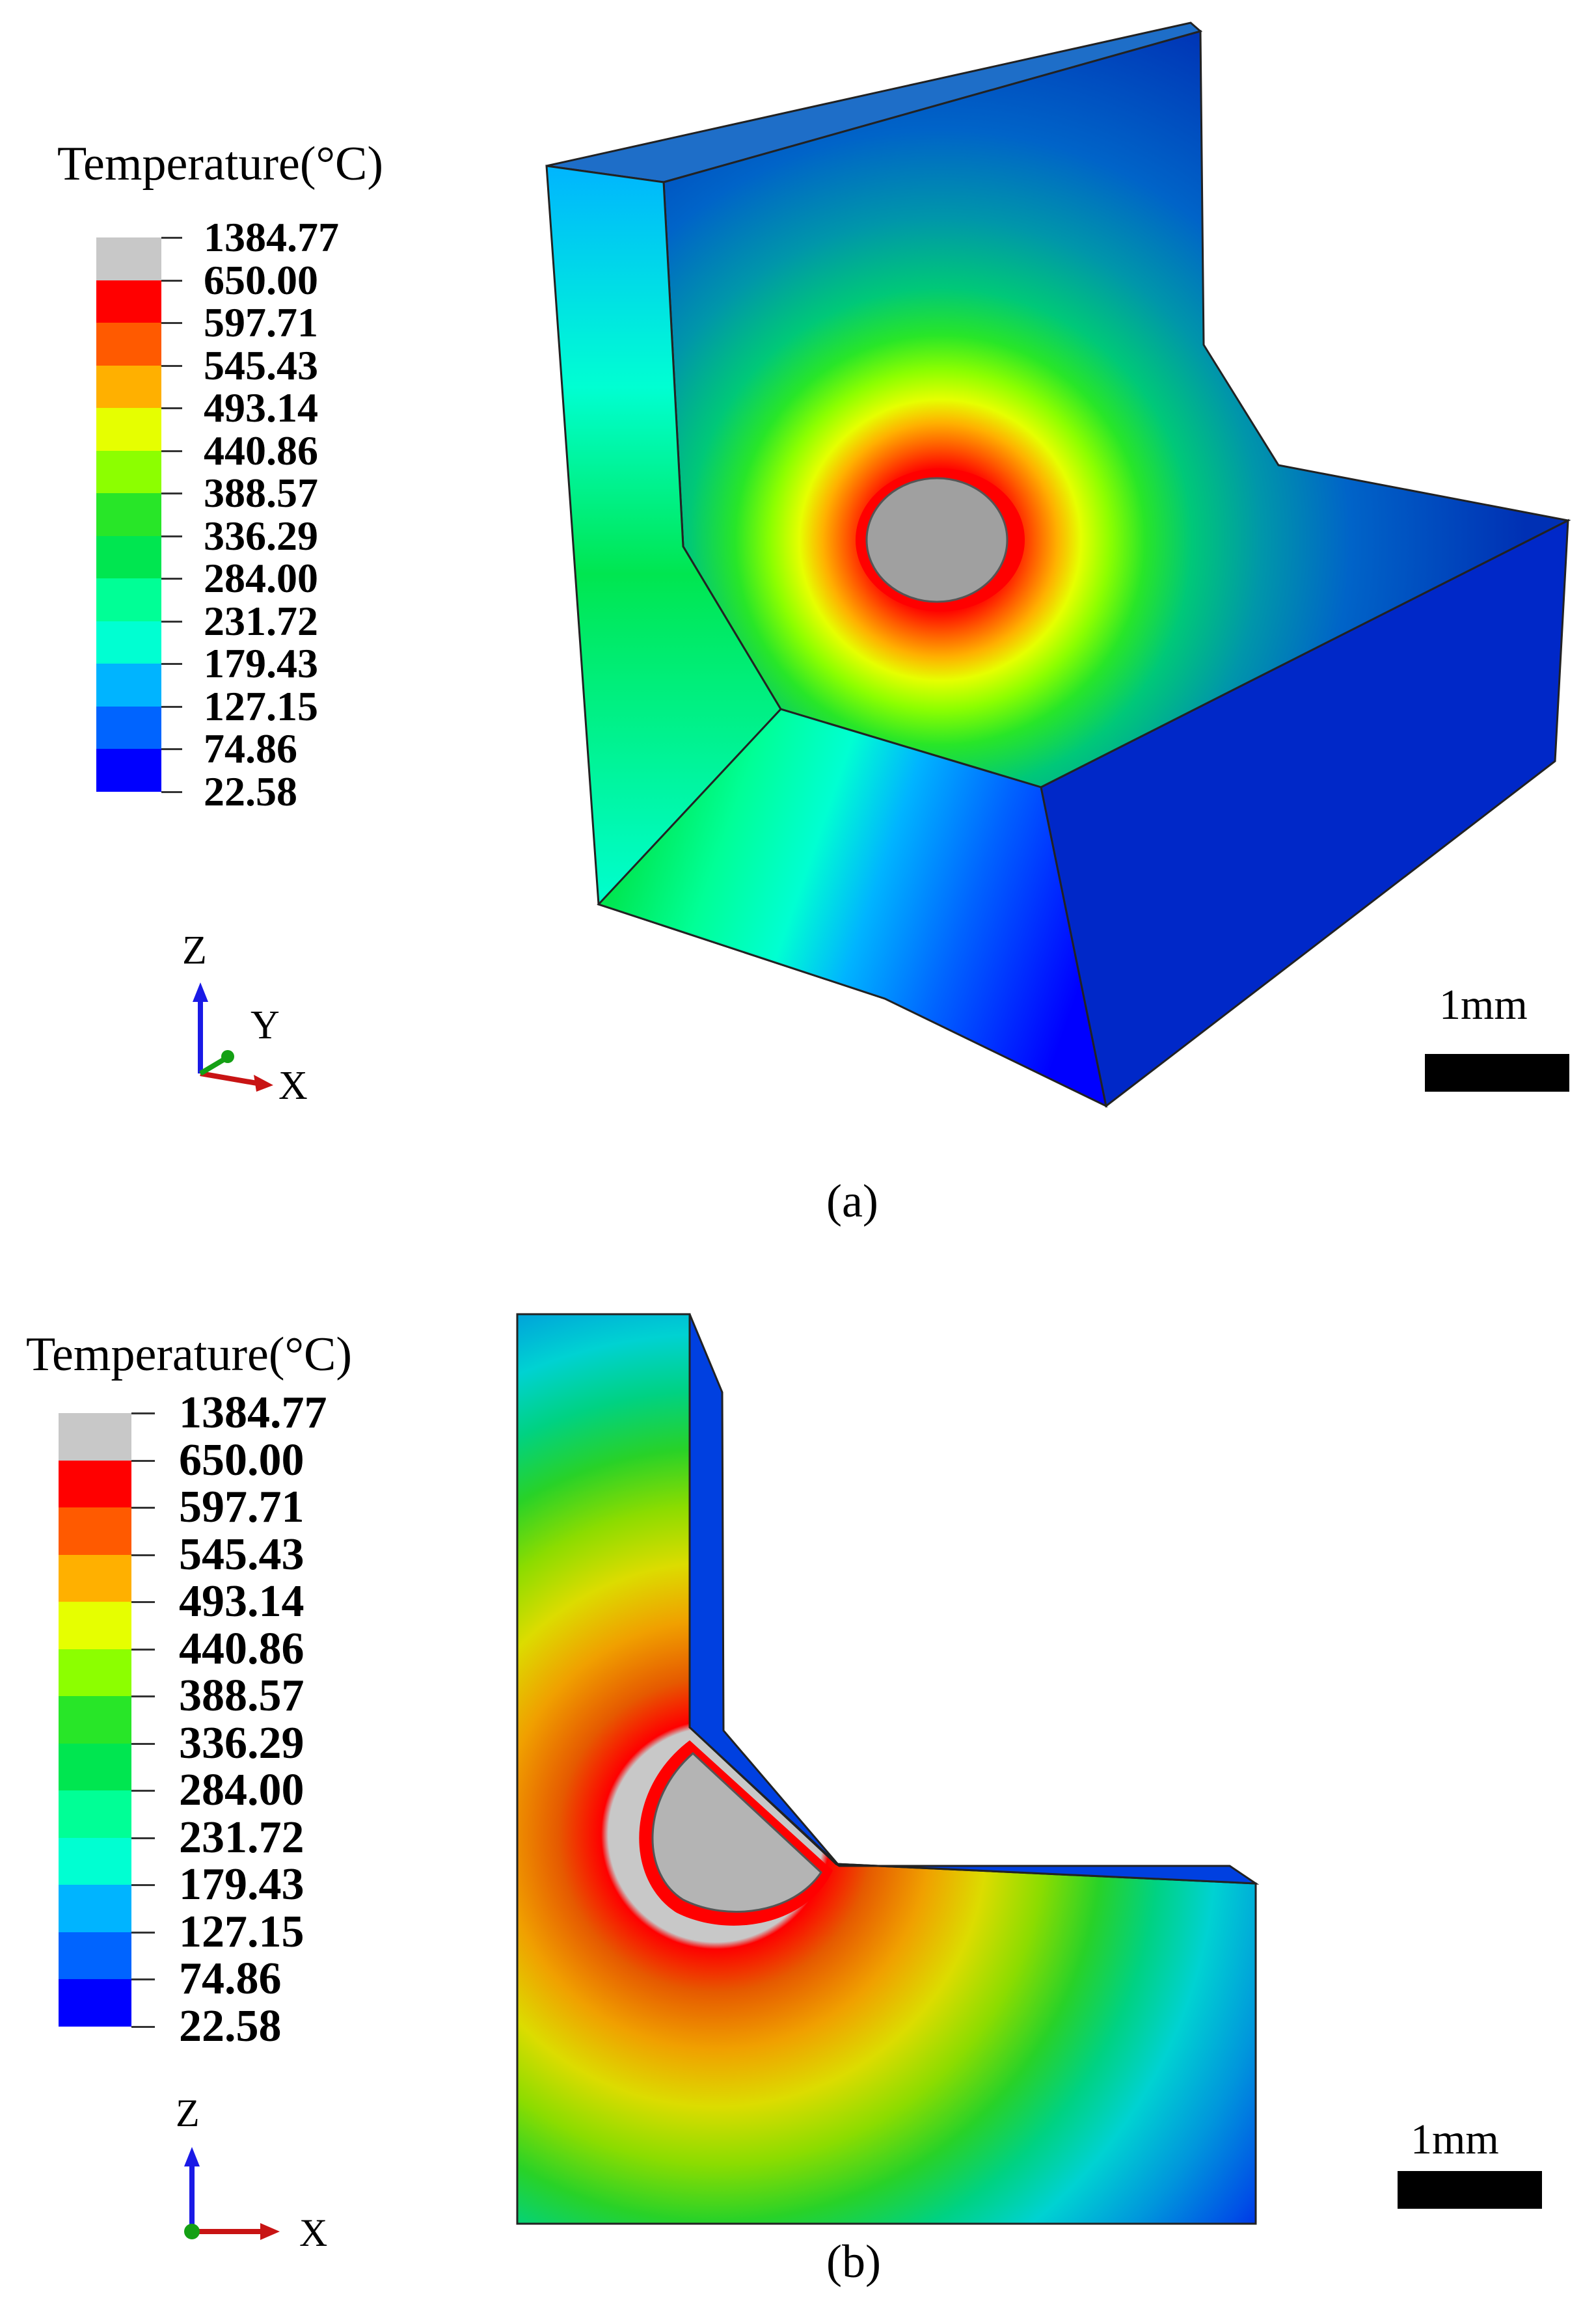 This screenshot has width=1596, height=2307. I want to click on caption-a: (a), so click(852, 1201).